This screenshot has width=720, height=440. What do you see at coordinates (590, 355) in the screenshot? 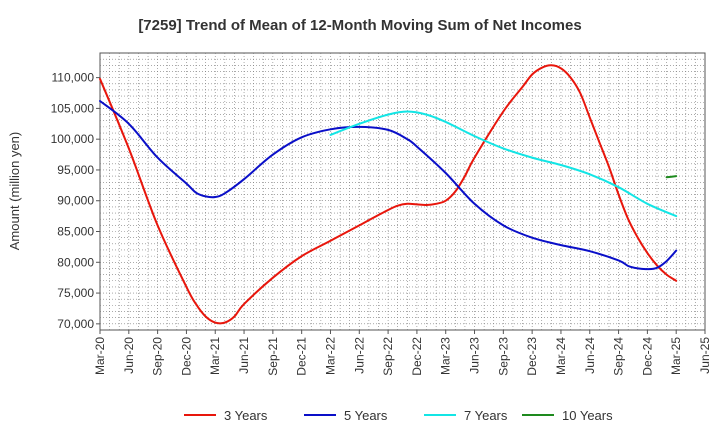
I see `x-tick-label: Jun-24` at bounding box center [590, 355].